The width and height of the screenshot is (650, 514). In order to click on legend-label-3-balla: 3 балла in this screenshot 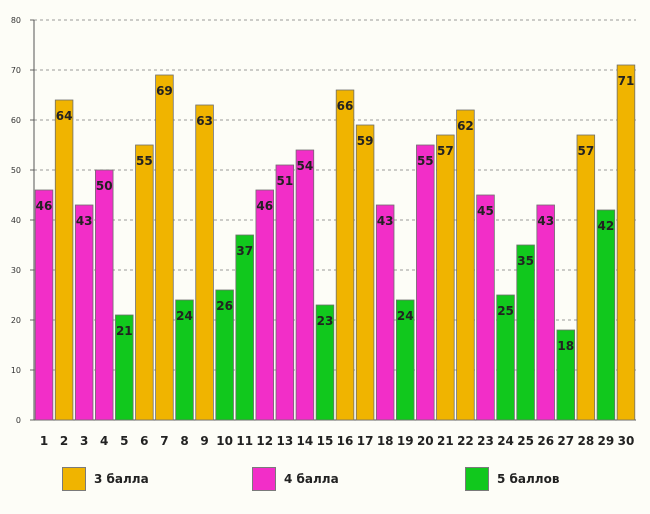, I will do `click(121, 479)`.